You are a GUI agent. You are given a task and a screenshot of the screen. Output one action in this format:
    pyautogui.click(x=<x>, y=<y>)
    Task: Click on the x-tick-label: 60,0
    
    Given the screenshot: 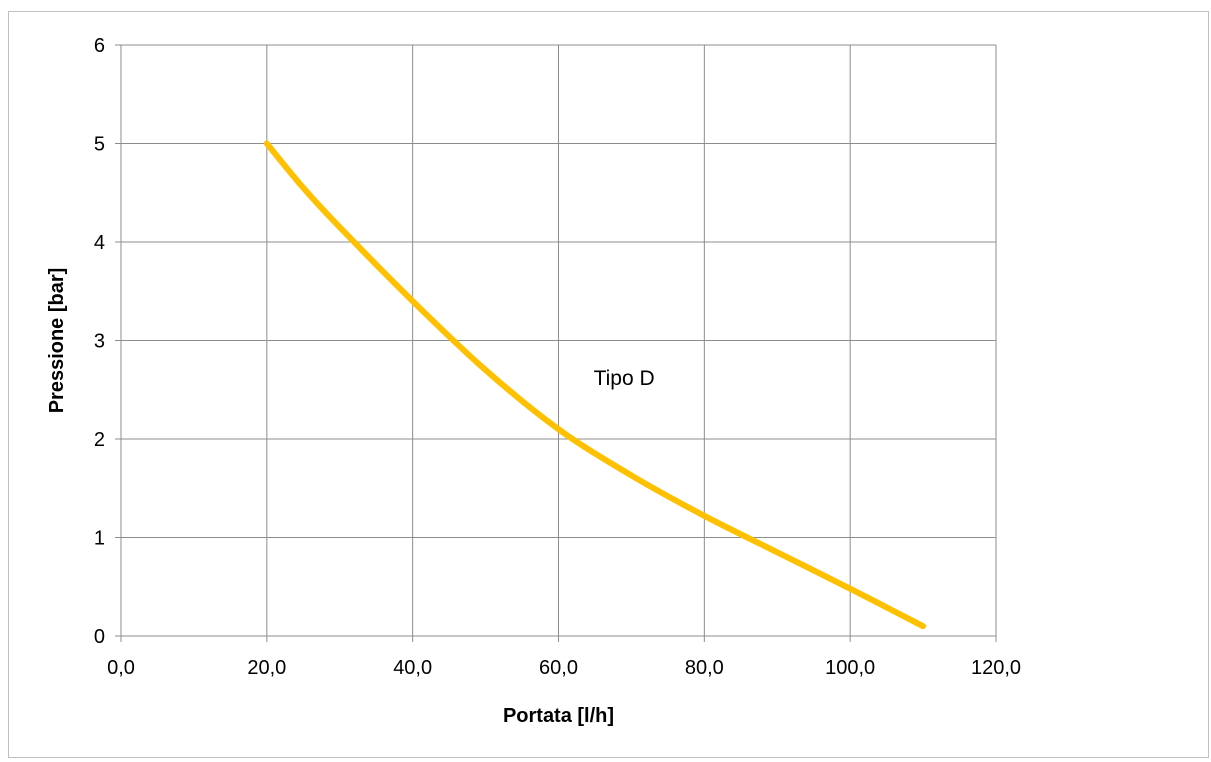 What is the action you would take?
    pyautogui.click(x=558, y=668)
    